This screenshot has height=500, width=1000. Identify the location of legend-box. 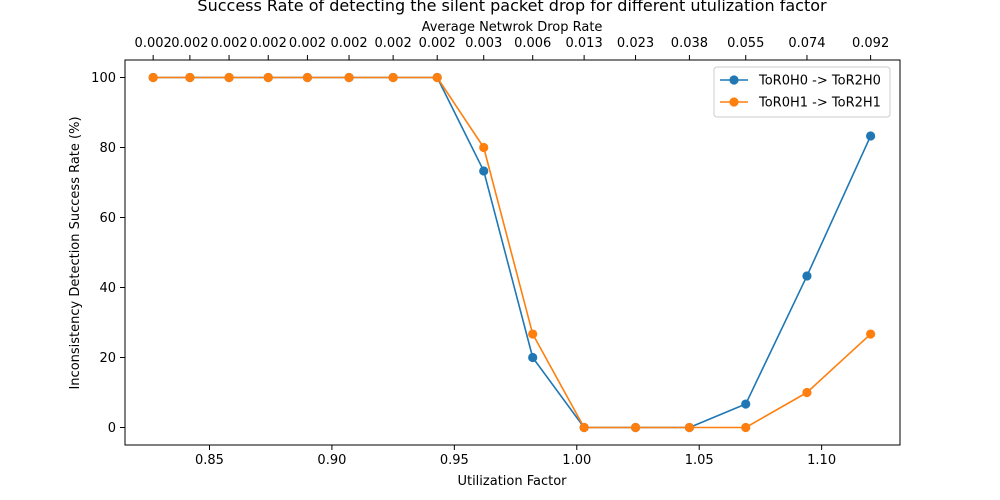
(802, 92).